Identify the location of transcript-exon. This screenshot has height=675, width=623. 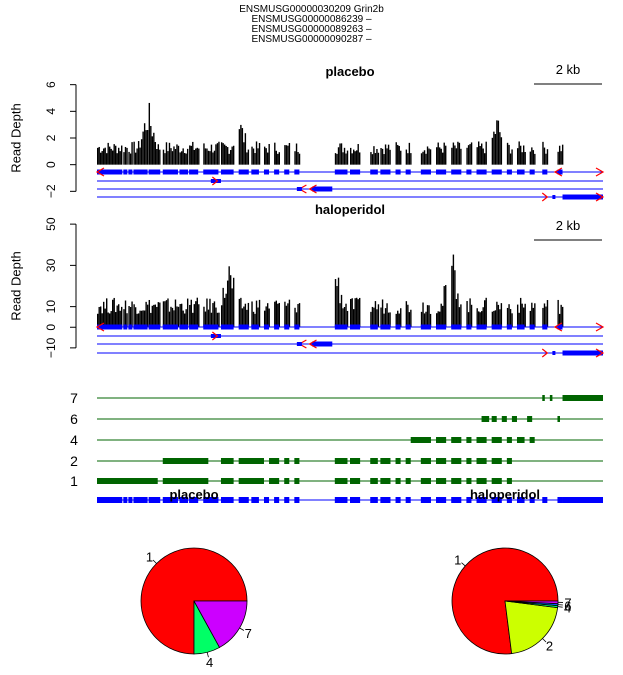
(322, 344).